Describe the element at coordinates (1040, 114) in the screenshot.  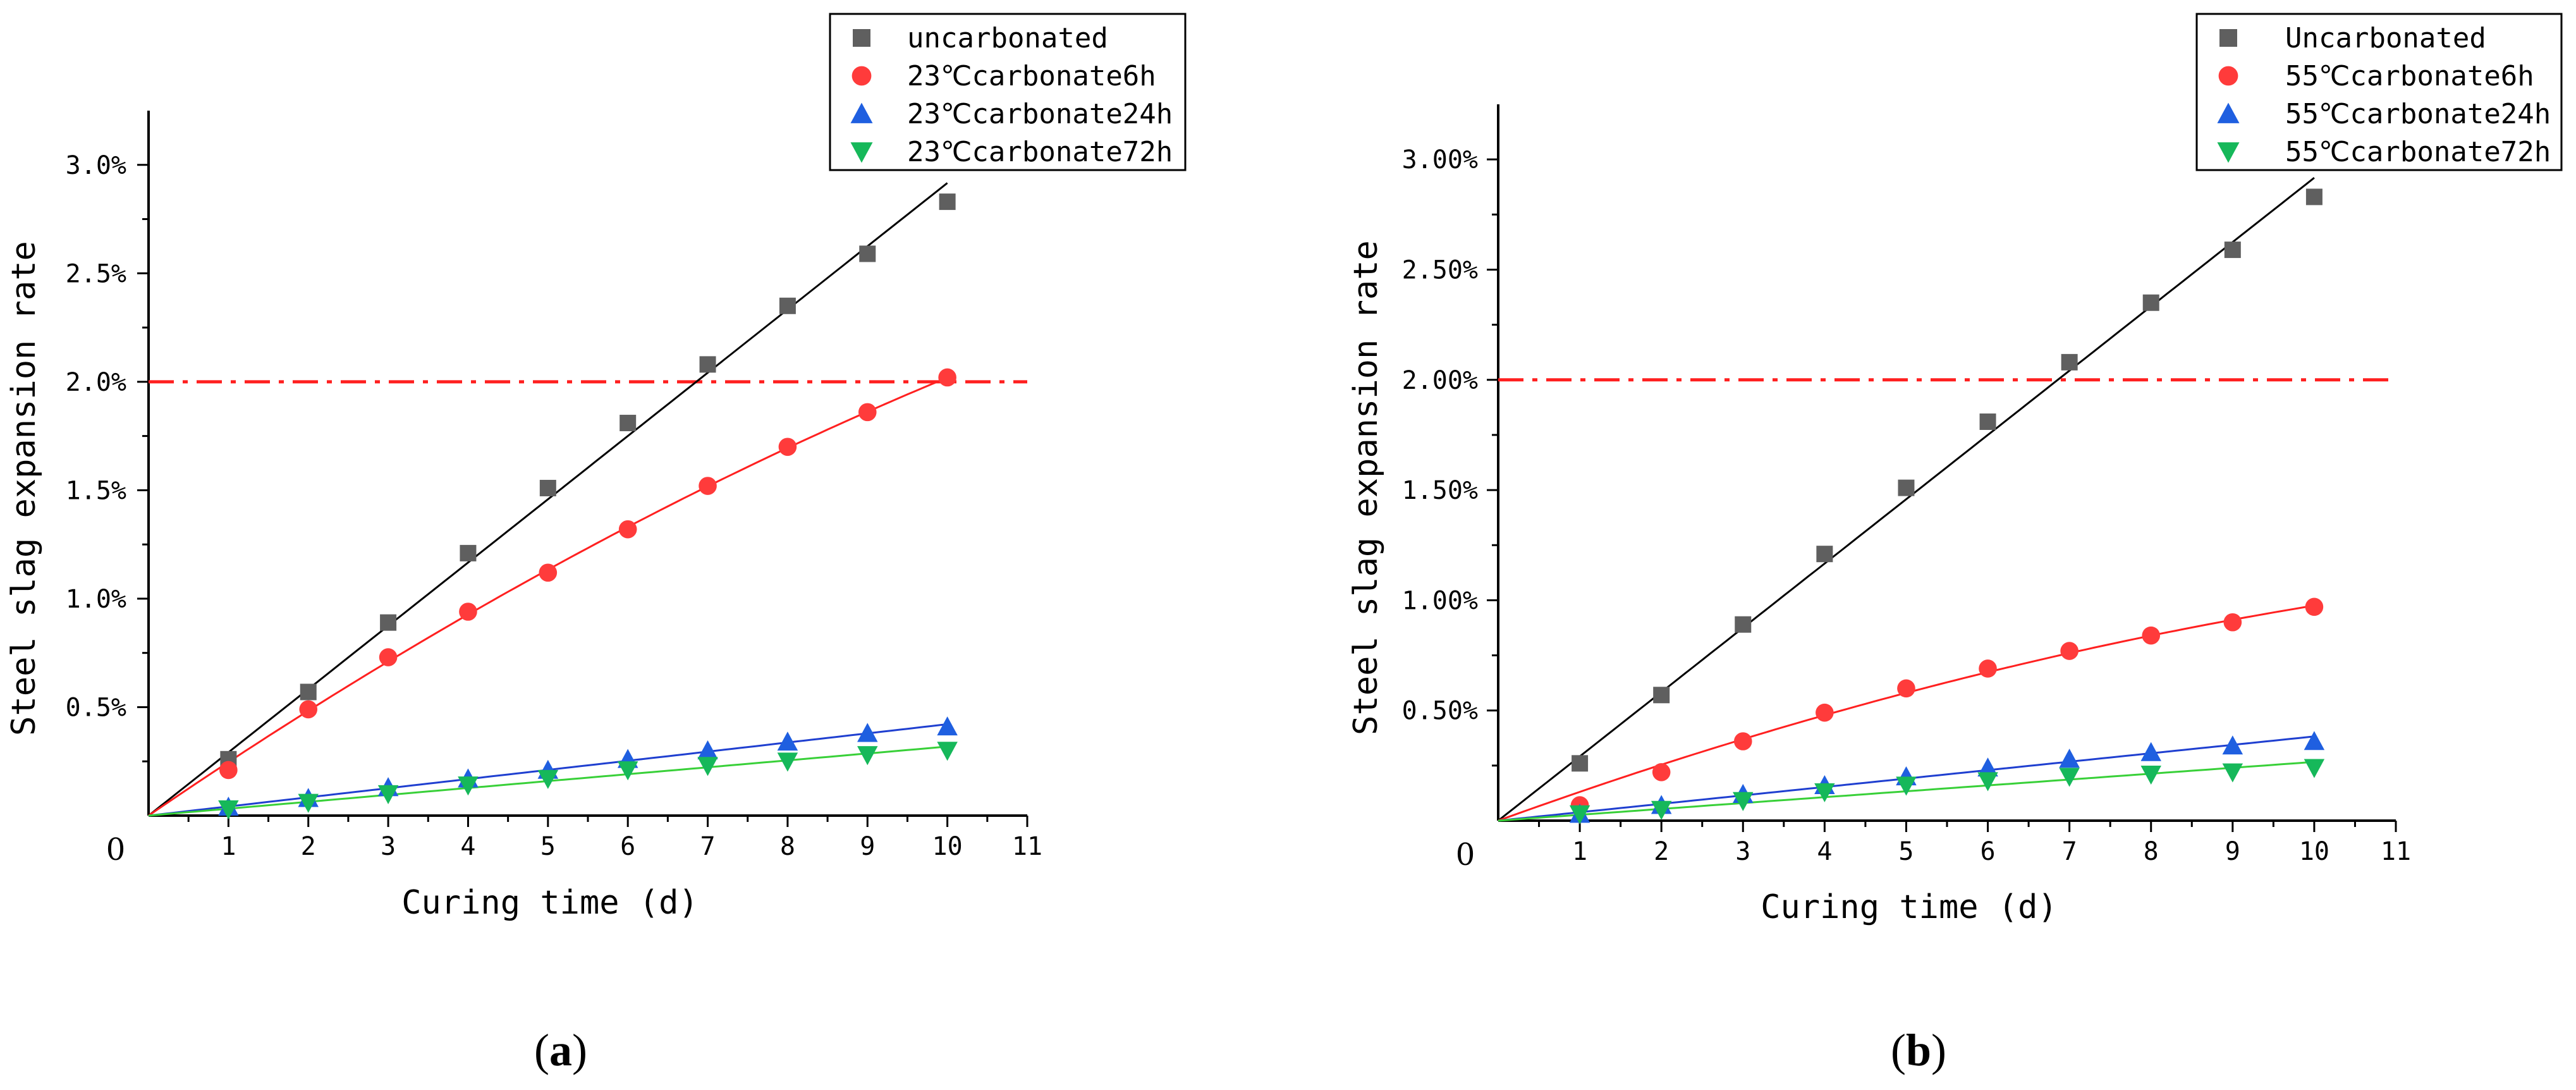
I see `a-legend-label-2: 23℃carbonate24h` at that location.